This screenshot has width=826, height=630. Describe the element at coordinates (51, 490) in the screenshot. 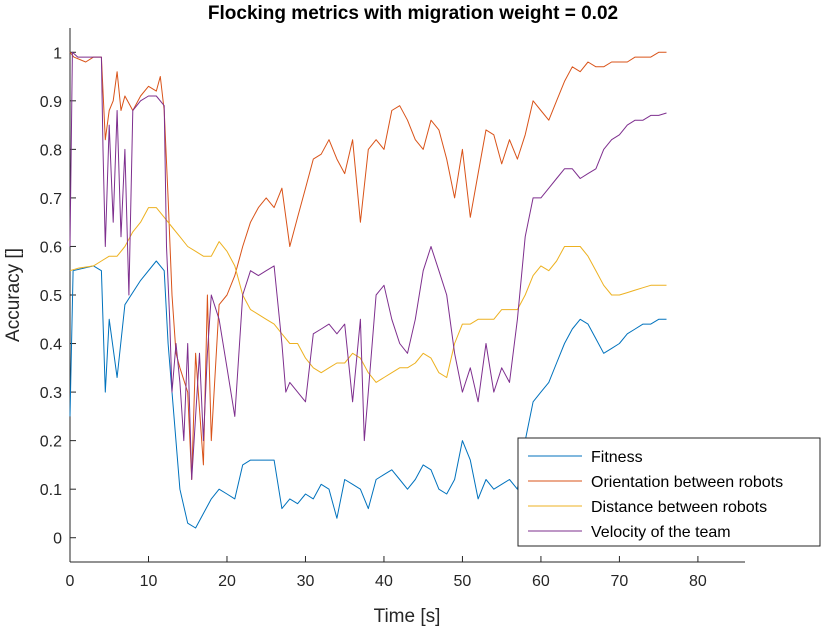

I see `y-tick-label: 0.1` at that location.